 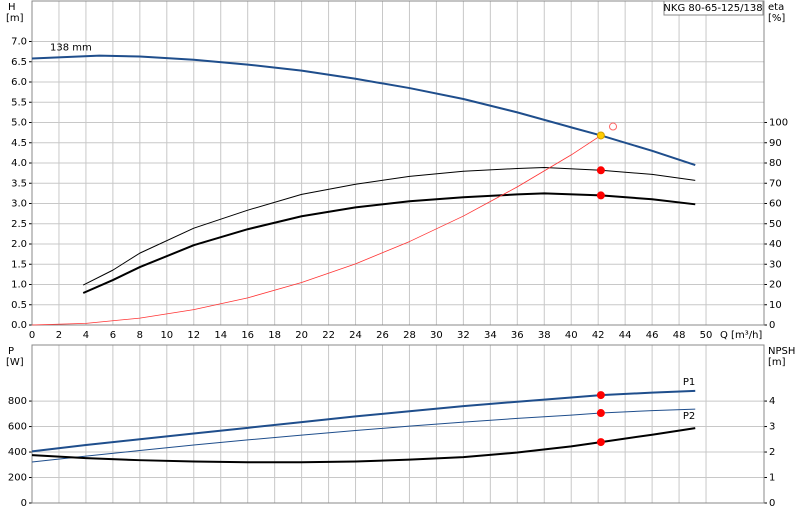 I want to click on y-tick-label: 2.0, so click(x=19, y=244).